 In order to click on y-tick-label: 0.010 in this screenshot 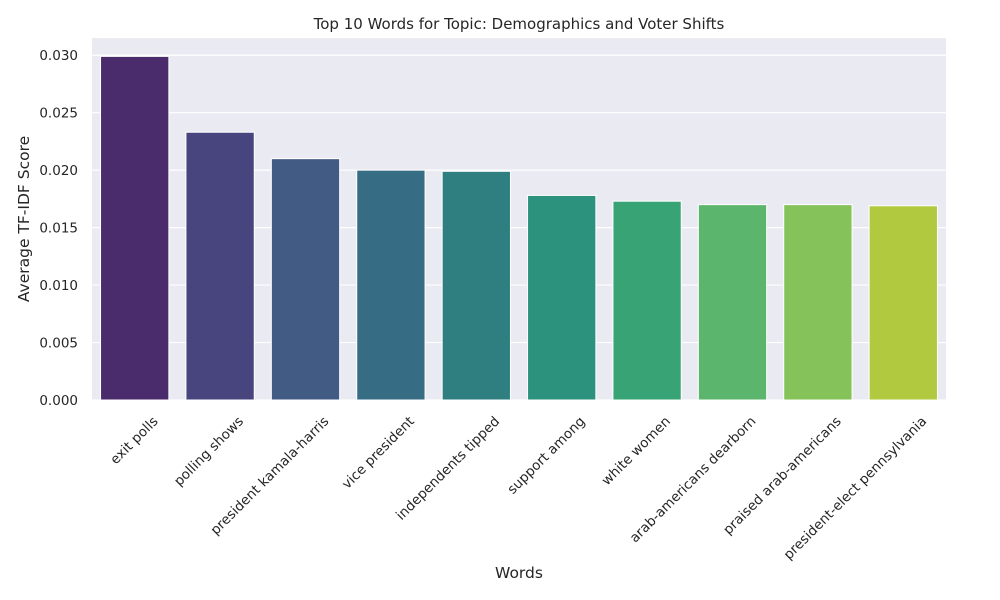, I will do `click(58, 286)`.